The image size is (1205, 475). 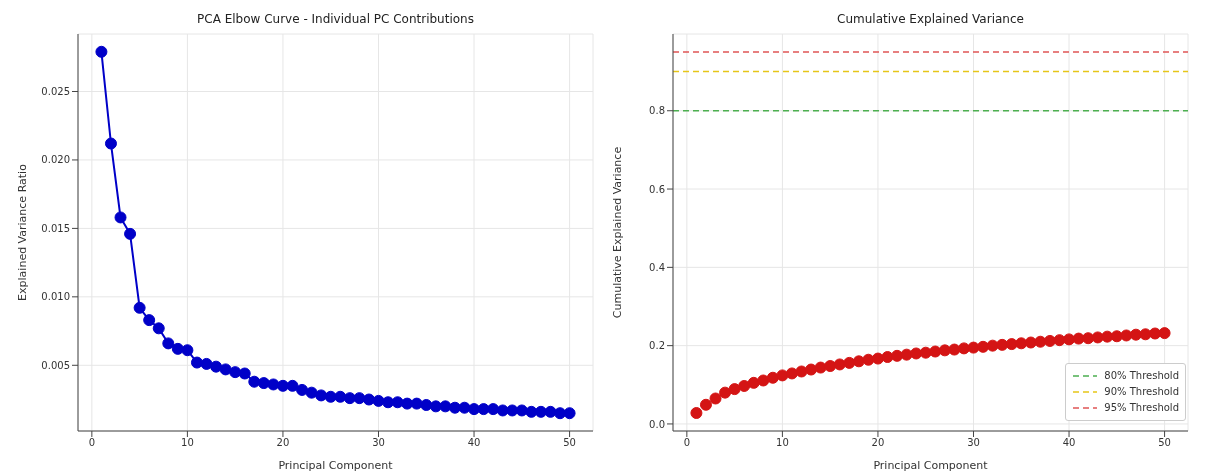 I want to click on y-tick-label: 0.020, so click(x=55, y=160).